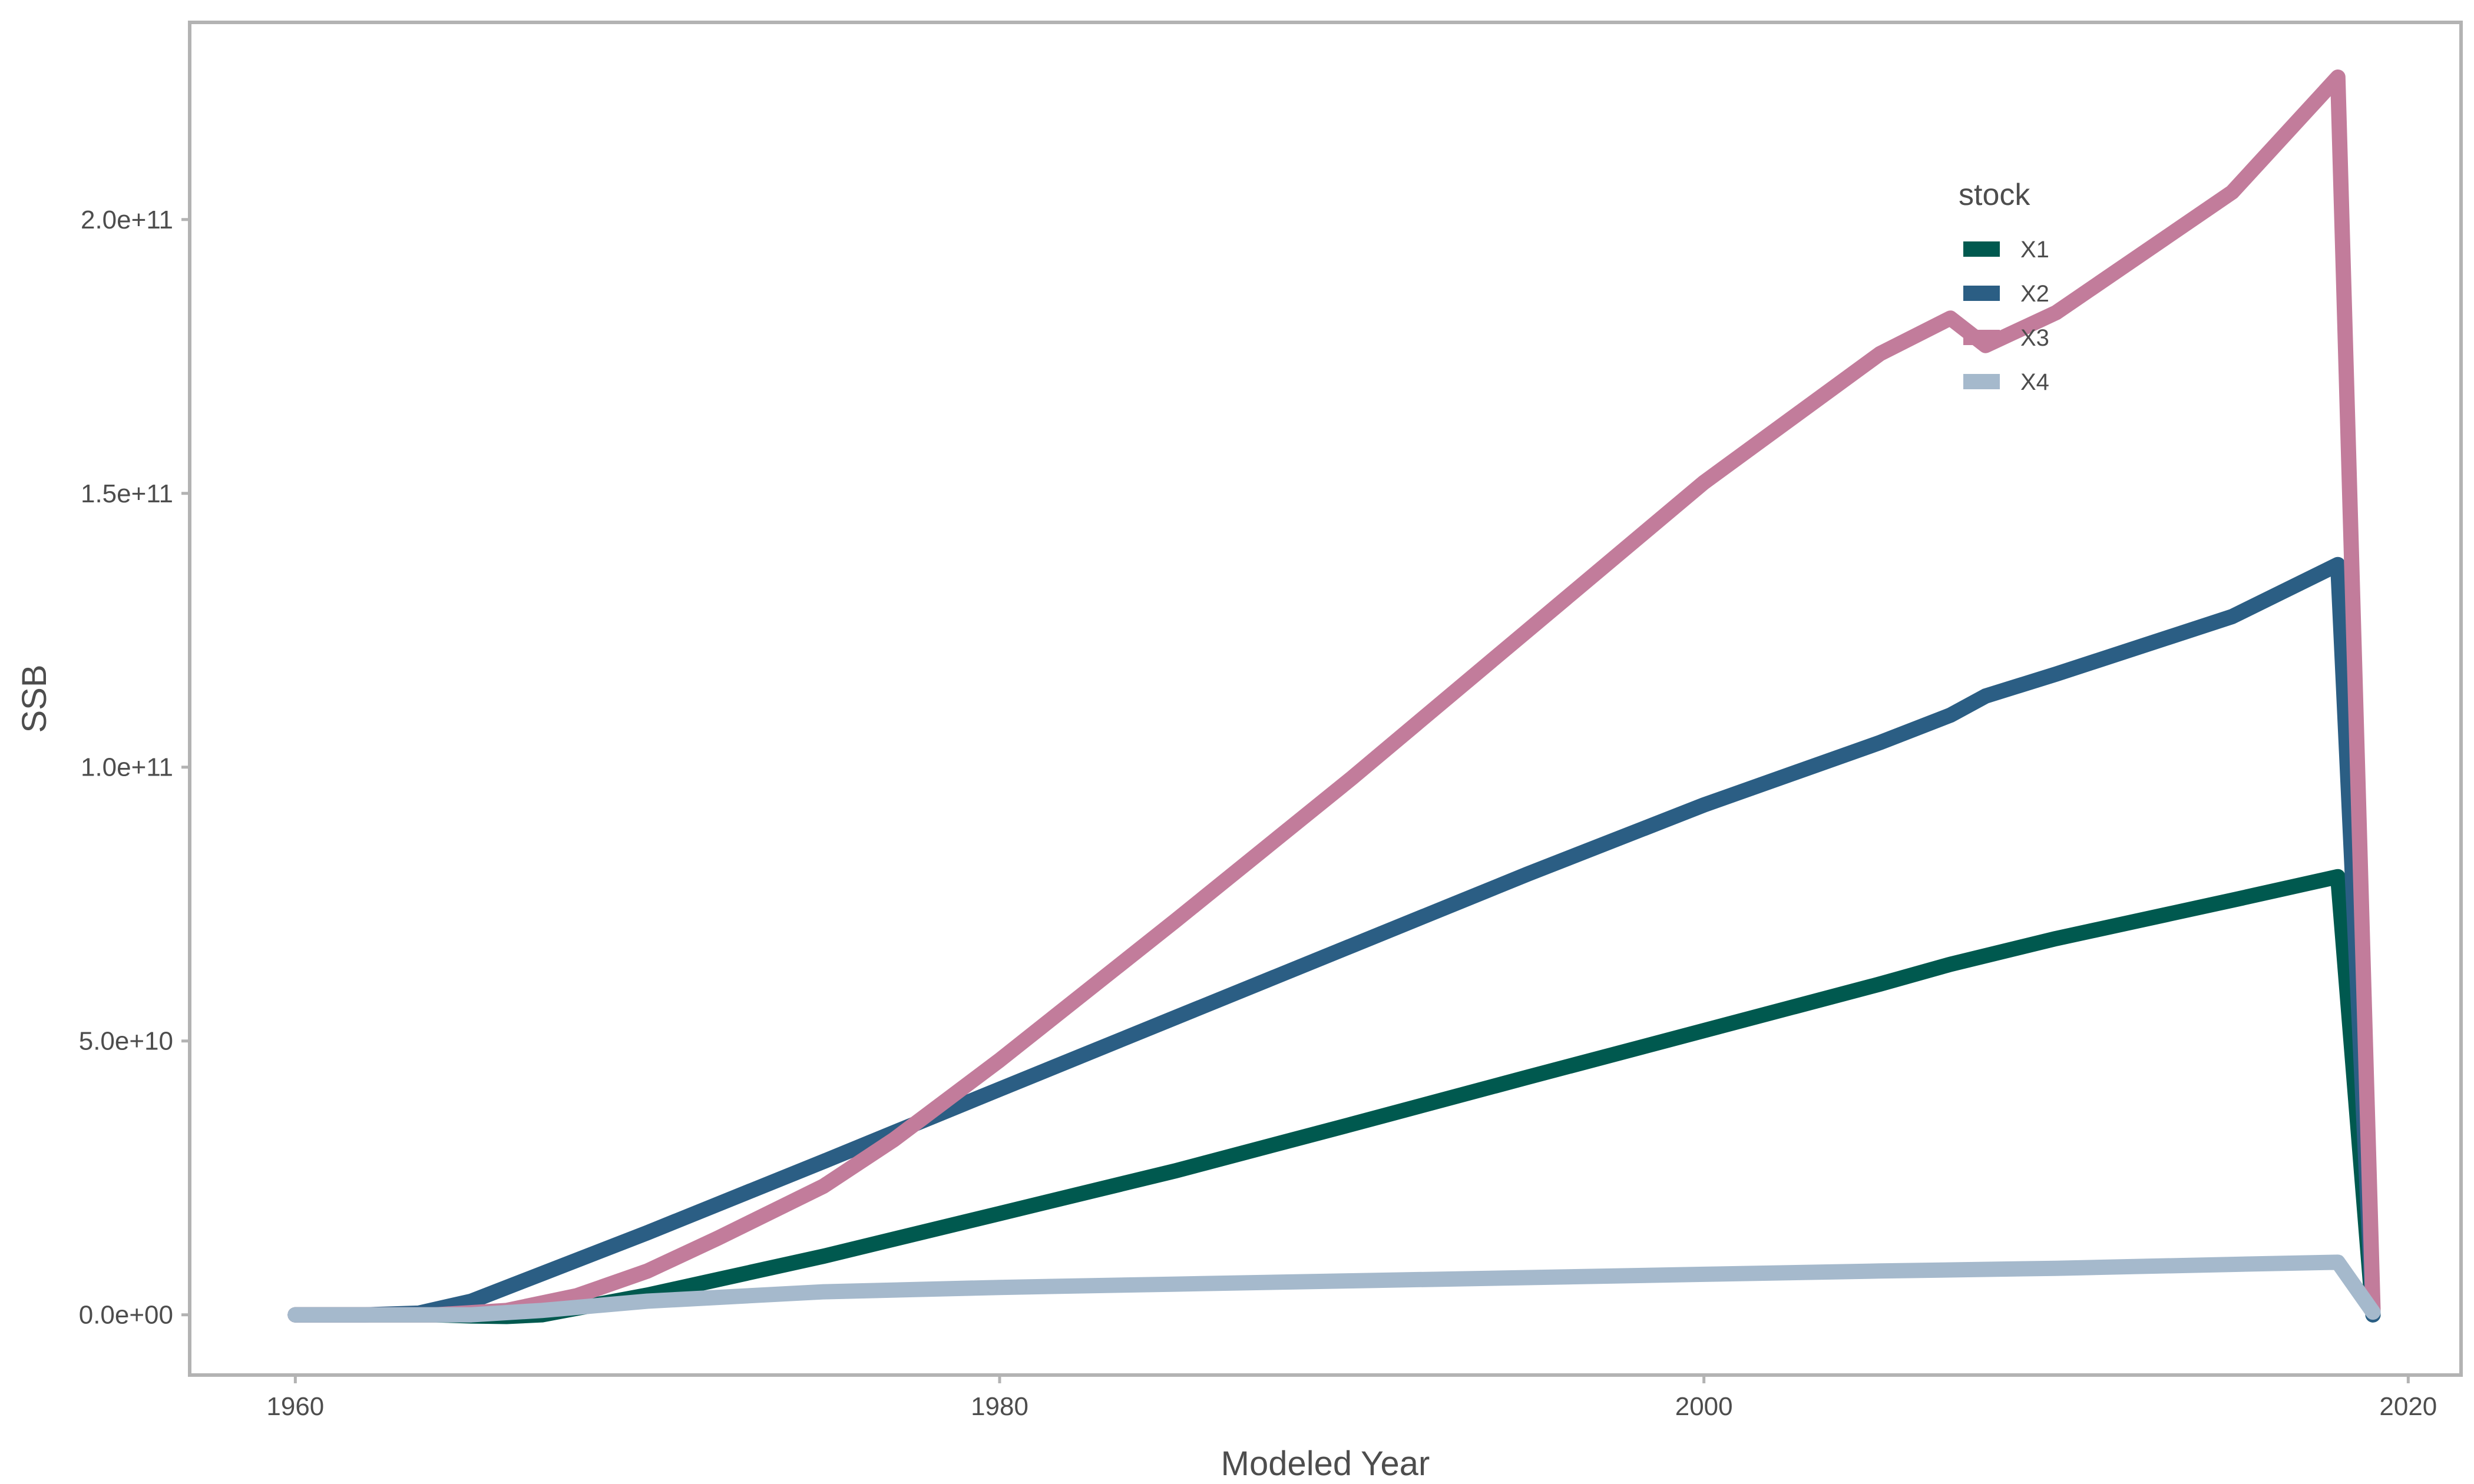 Image resolution: width=2474 pixels, height=1484 pixels. Describe the element at coordinates (1351, 1398) in the screenshot. I see `x-axis: 1960 1980 2000 2020` at that location.